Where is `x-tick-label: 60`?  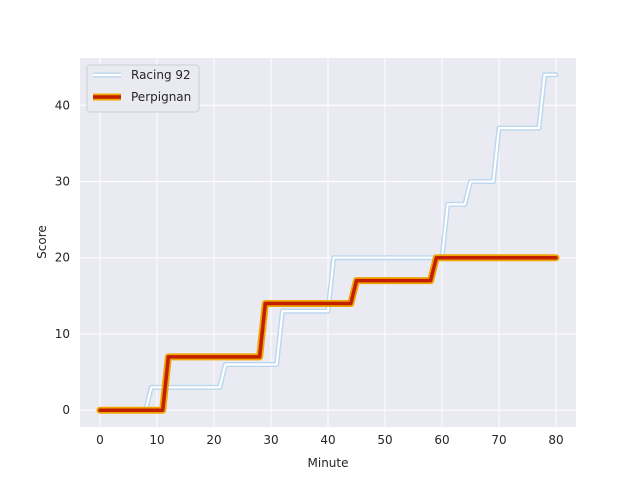 x-tick-label: 60 is located at coordinates (441, 440).